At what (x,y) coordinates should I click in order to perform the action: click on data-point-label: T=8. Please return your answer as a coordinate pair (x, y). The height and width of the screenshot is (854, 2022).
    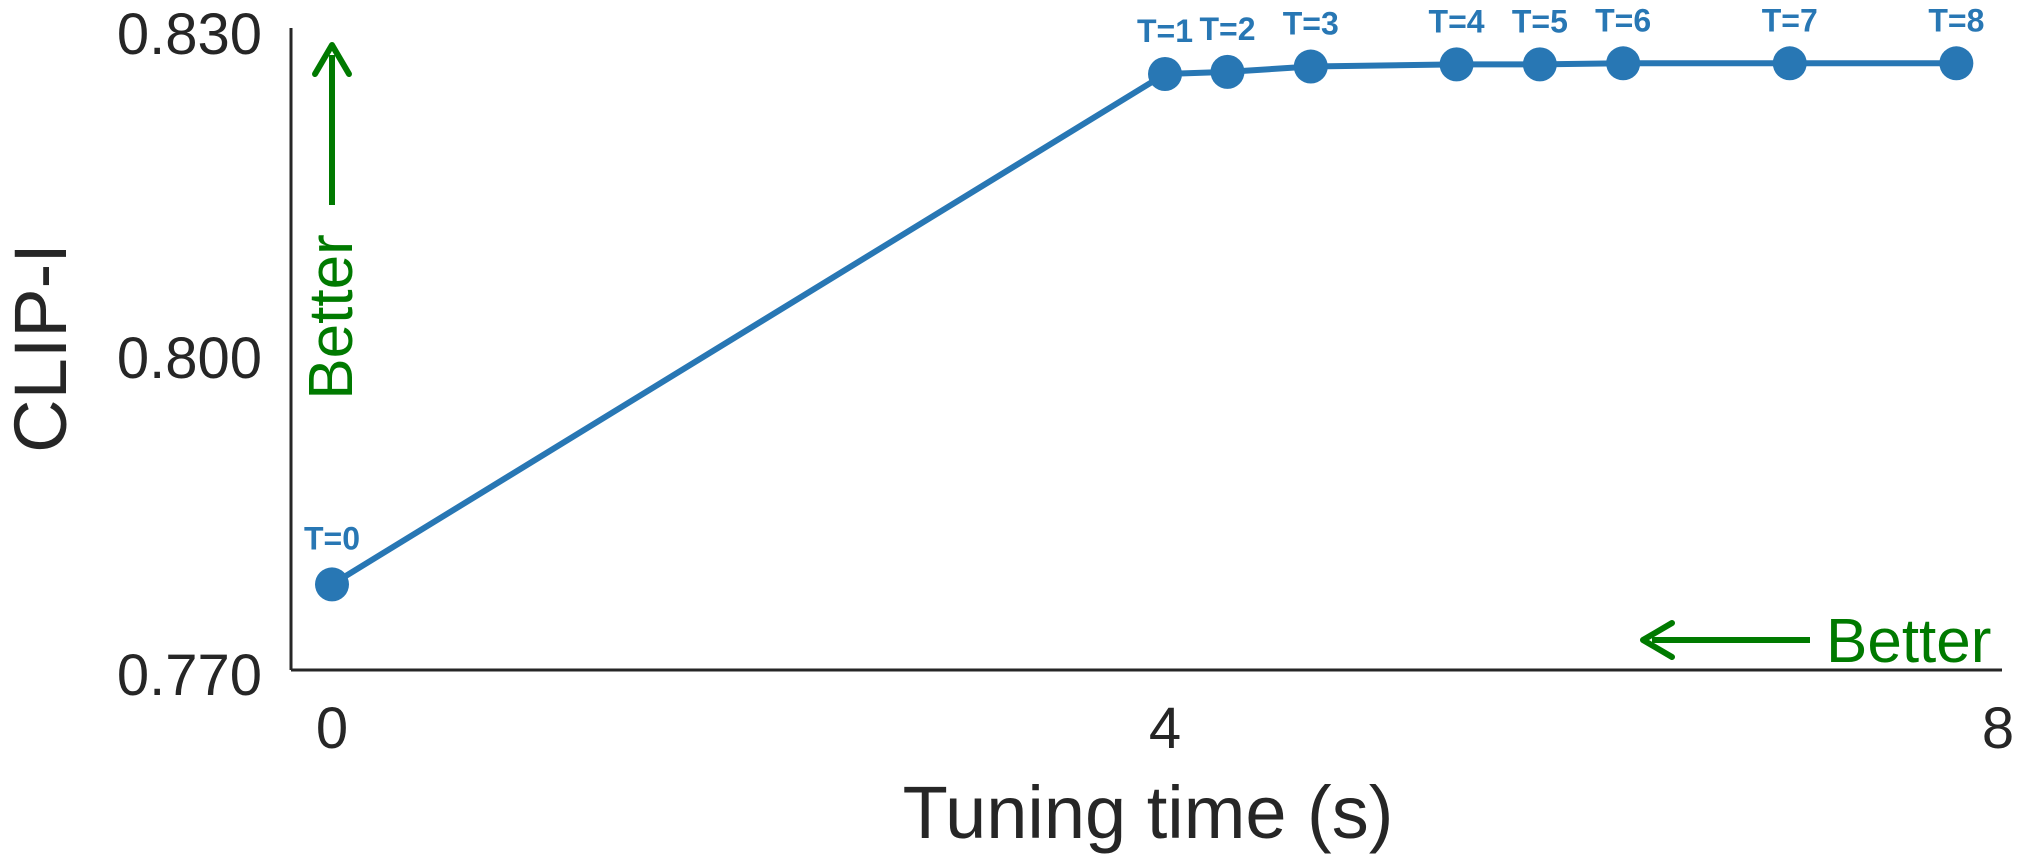
    Looking at the image, I should click on (1956, 20).